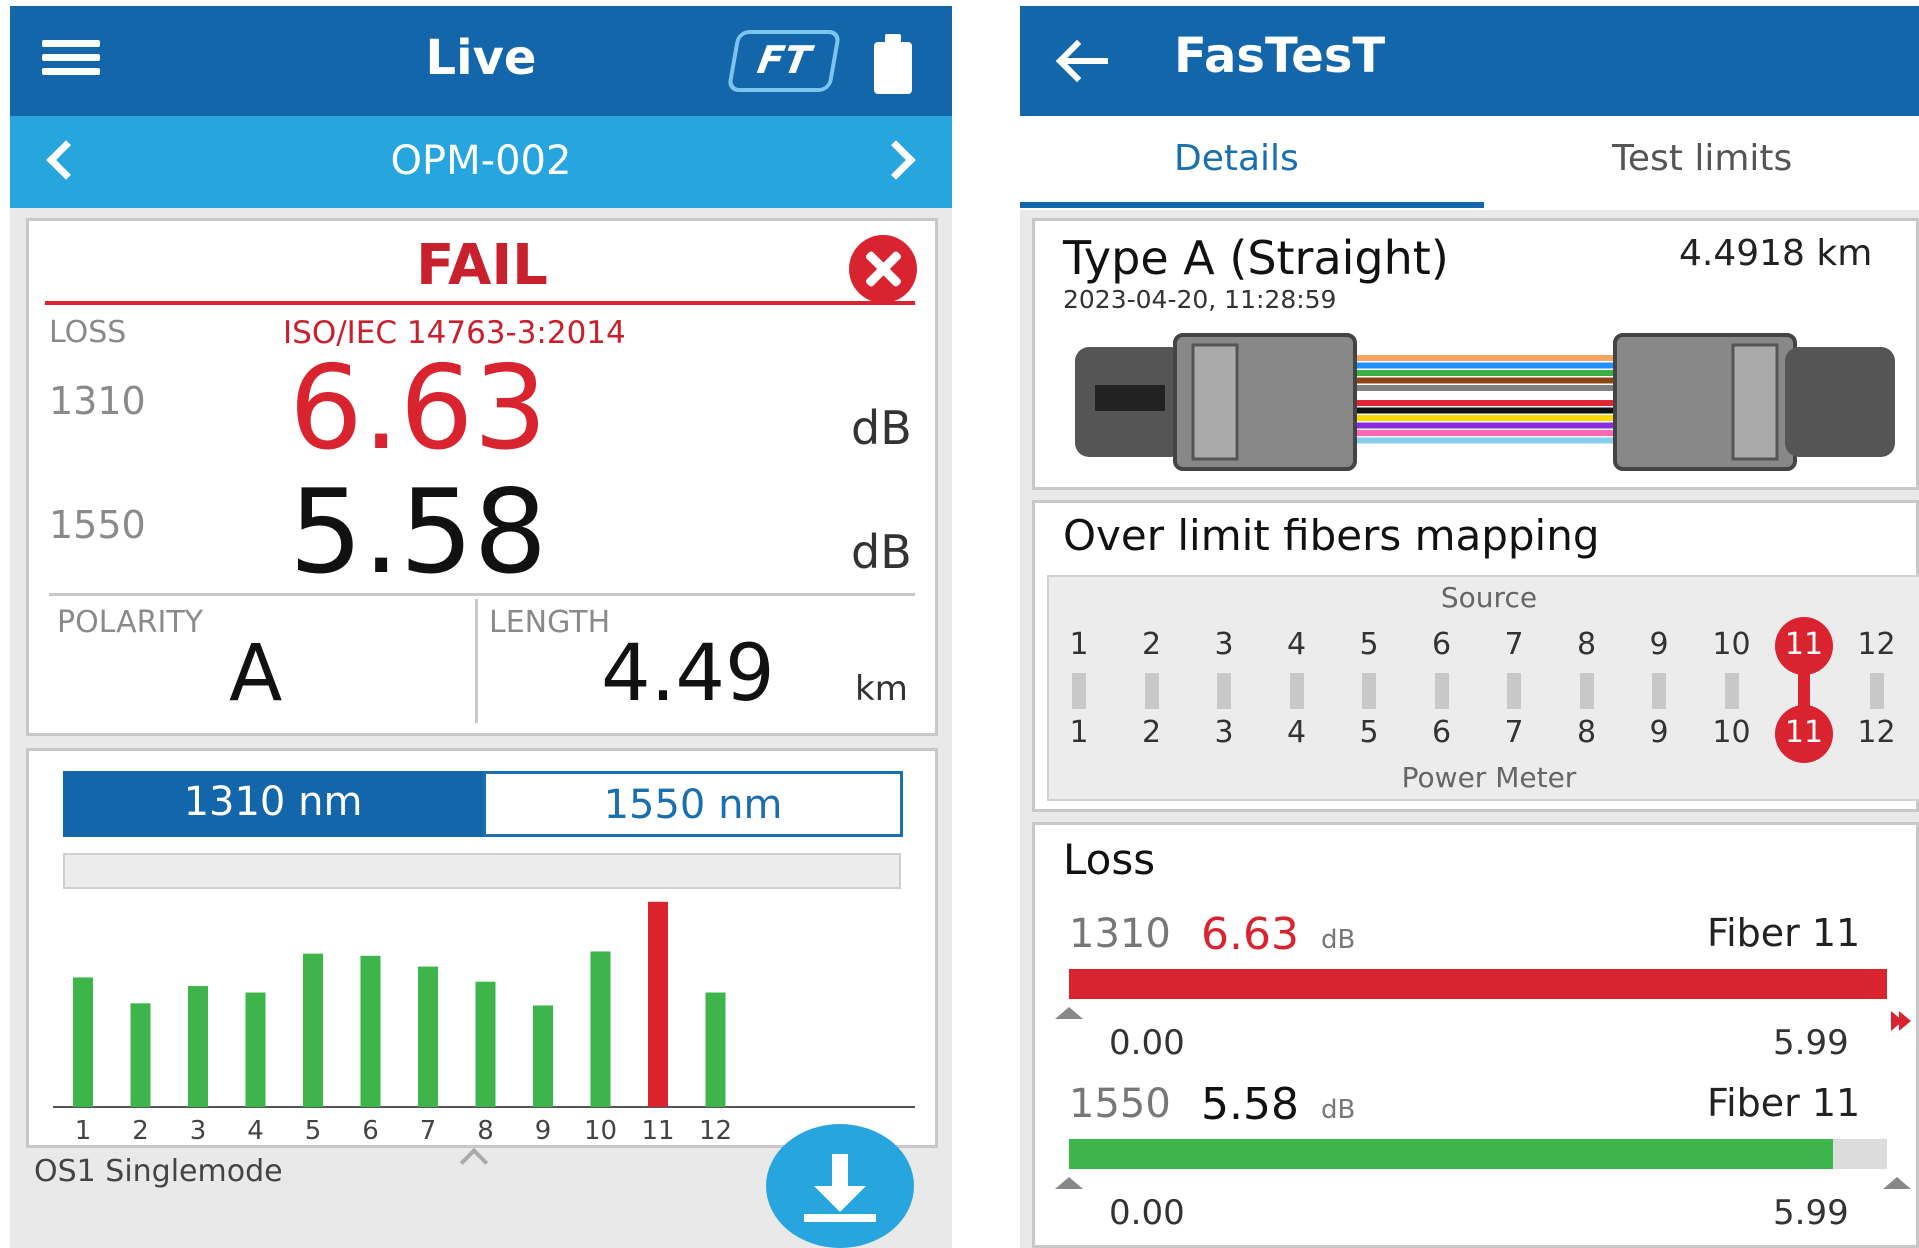 Image resolution: width=1919 pixels, height=1248 pixels. Describe the element at coordinates (657, 1130) in the screenshot. I see `x-tick-label: 11` at that location.